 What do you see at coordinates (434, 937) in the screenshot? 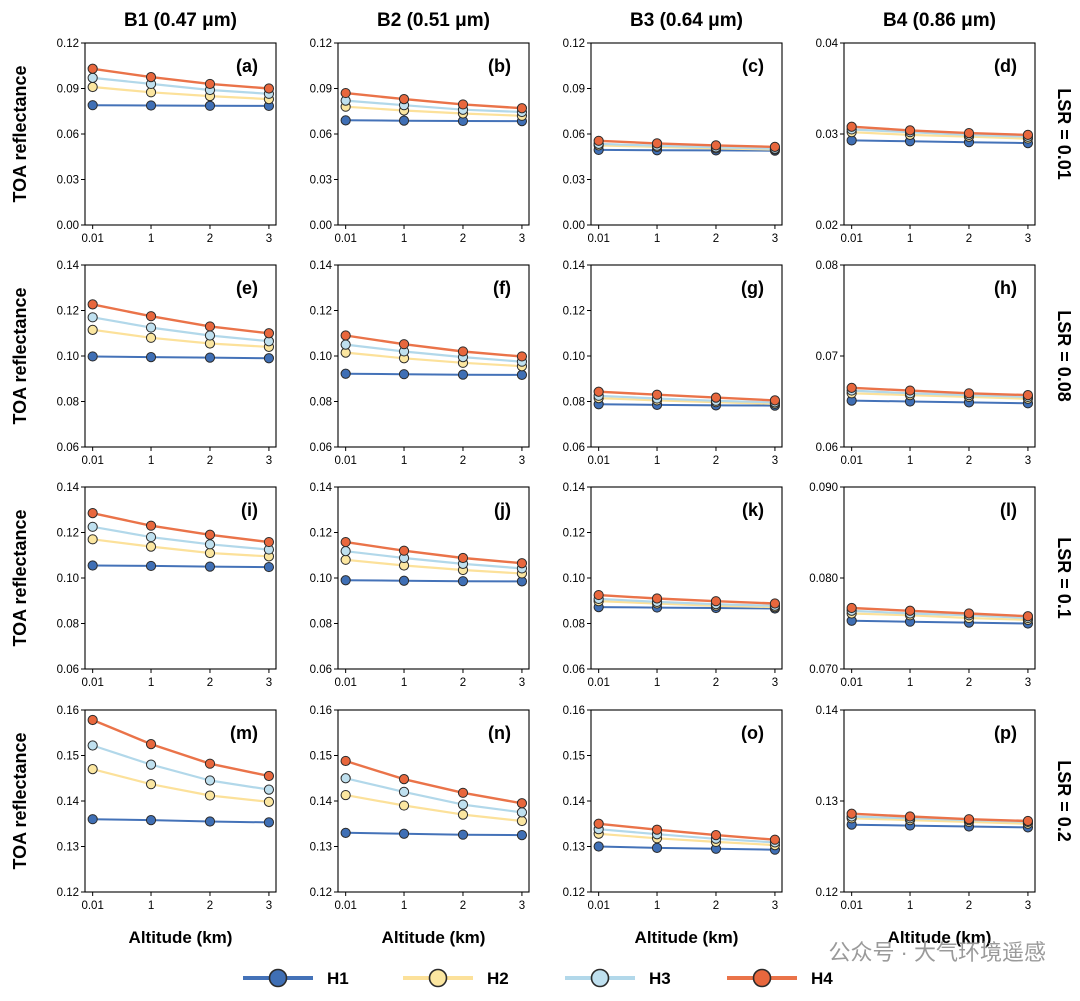
I see `x-axis-label: Altitude (km)` at bounding box center [434, 937].